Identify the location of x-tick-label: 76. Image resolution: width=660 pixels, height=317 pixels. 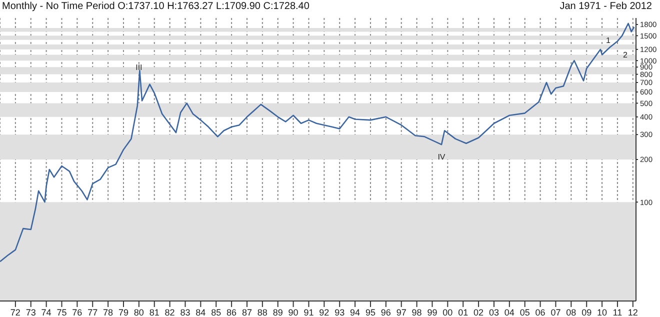
(77, 312).